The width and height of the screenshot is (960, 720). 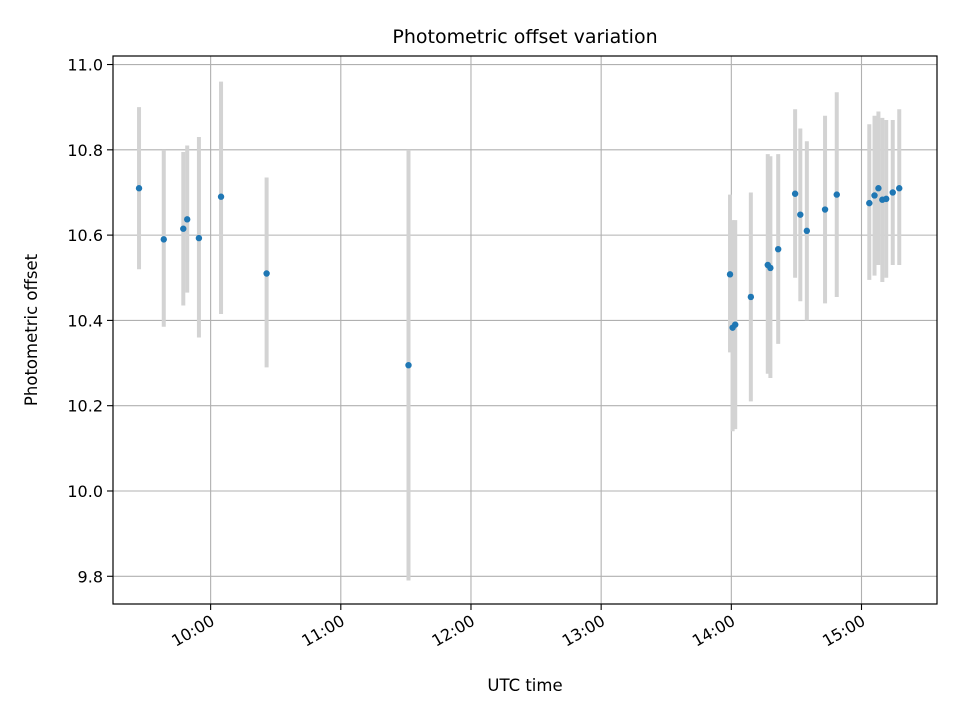 What do you see at coordinates (90, 576) in the screenshot?
I see `y-tick-label: 9.8` at bounding box center [90, 576].